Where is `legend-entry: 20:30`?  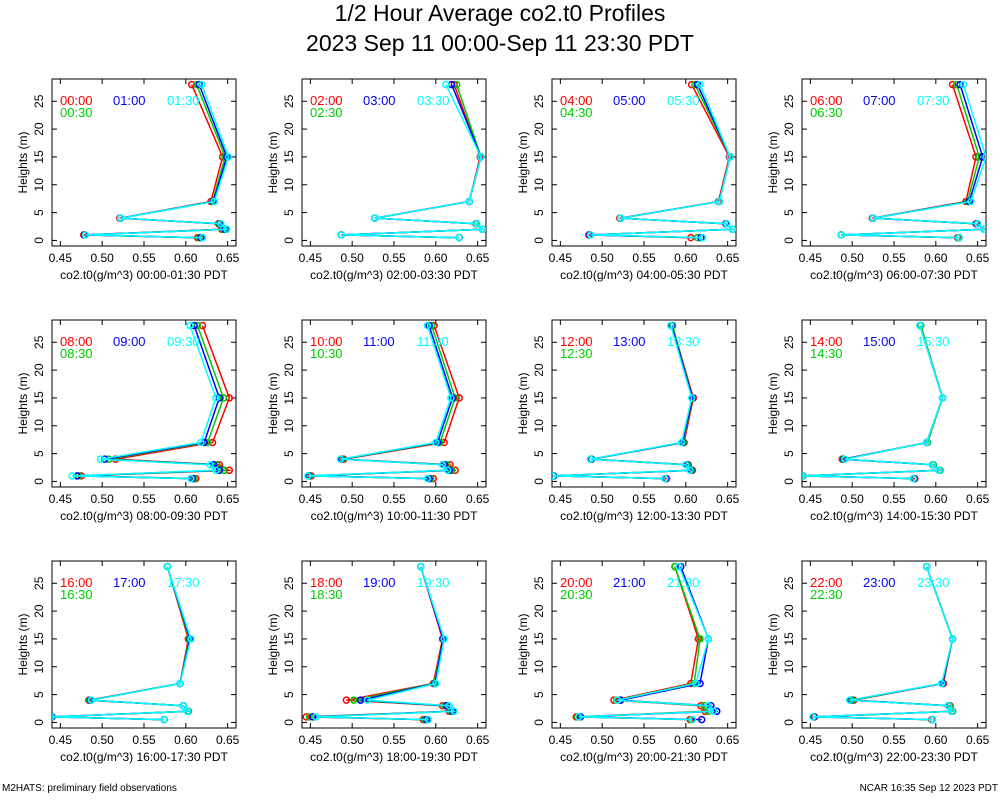 legend-entry: 20:30 is located at coordinates (576, 594).